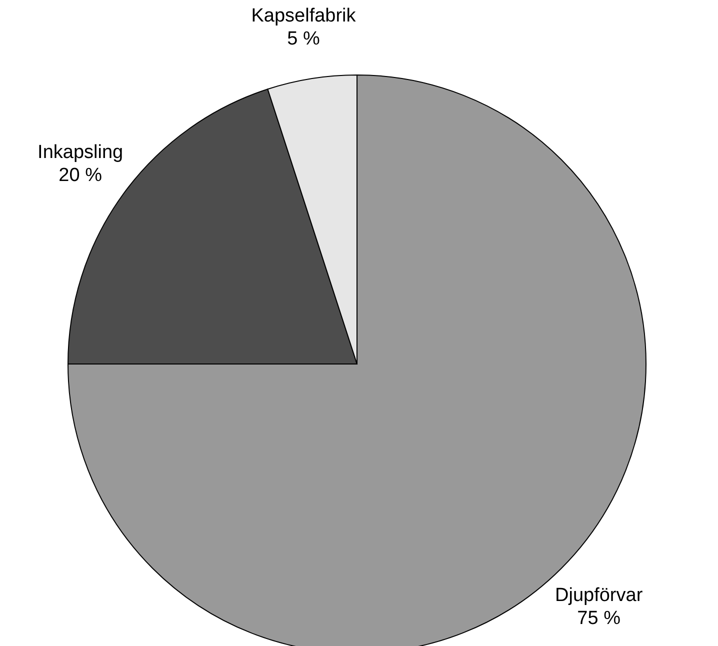 Image resolution: width=718 pixels, height=646 pixels. I want to click on slice-label: Inkapsling, so click(81, 153).